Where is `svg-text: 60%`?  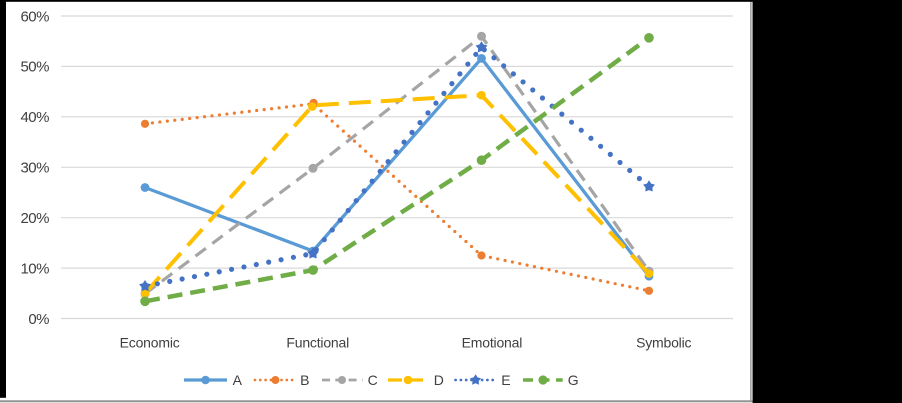 svg-text: 60% is located at coordinates (34, 16).